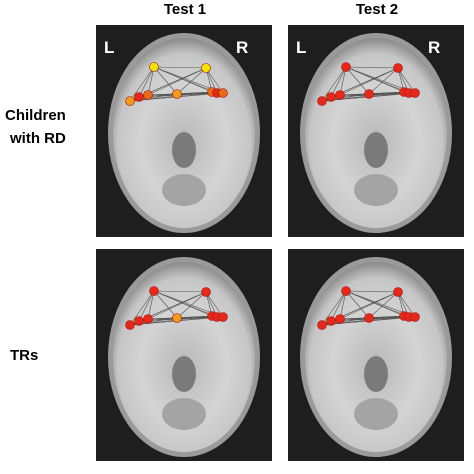 This screenshot has height=474, width=474. I want to click on row-label: Children, so click(35, 115).